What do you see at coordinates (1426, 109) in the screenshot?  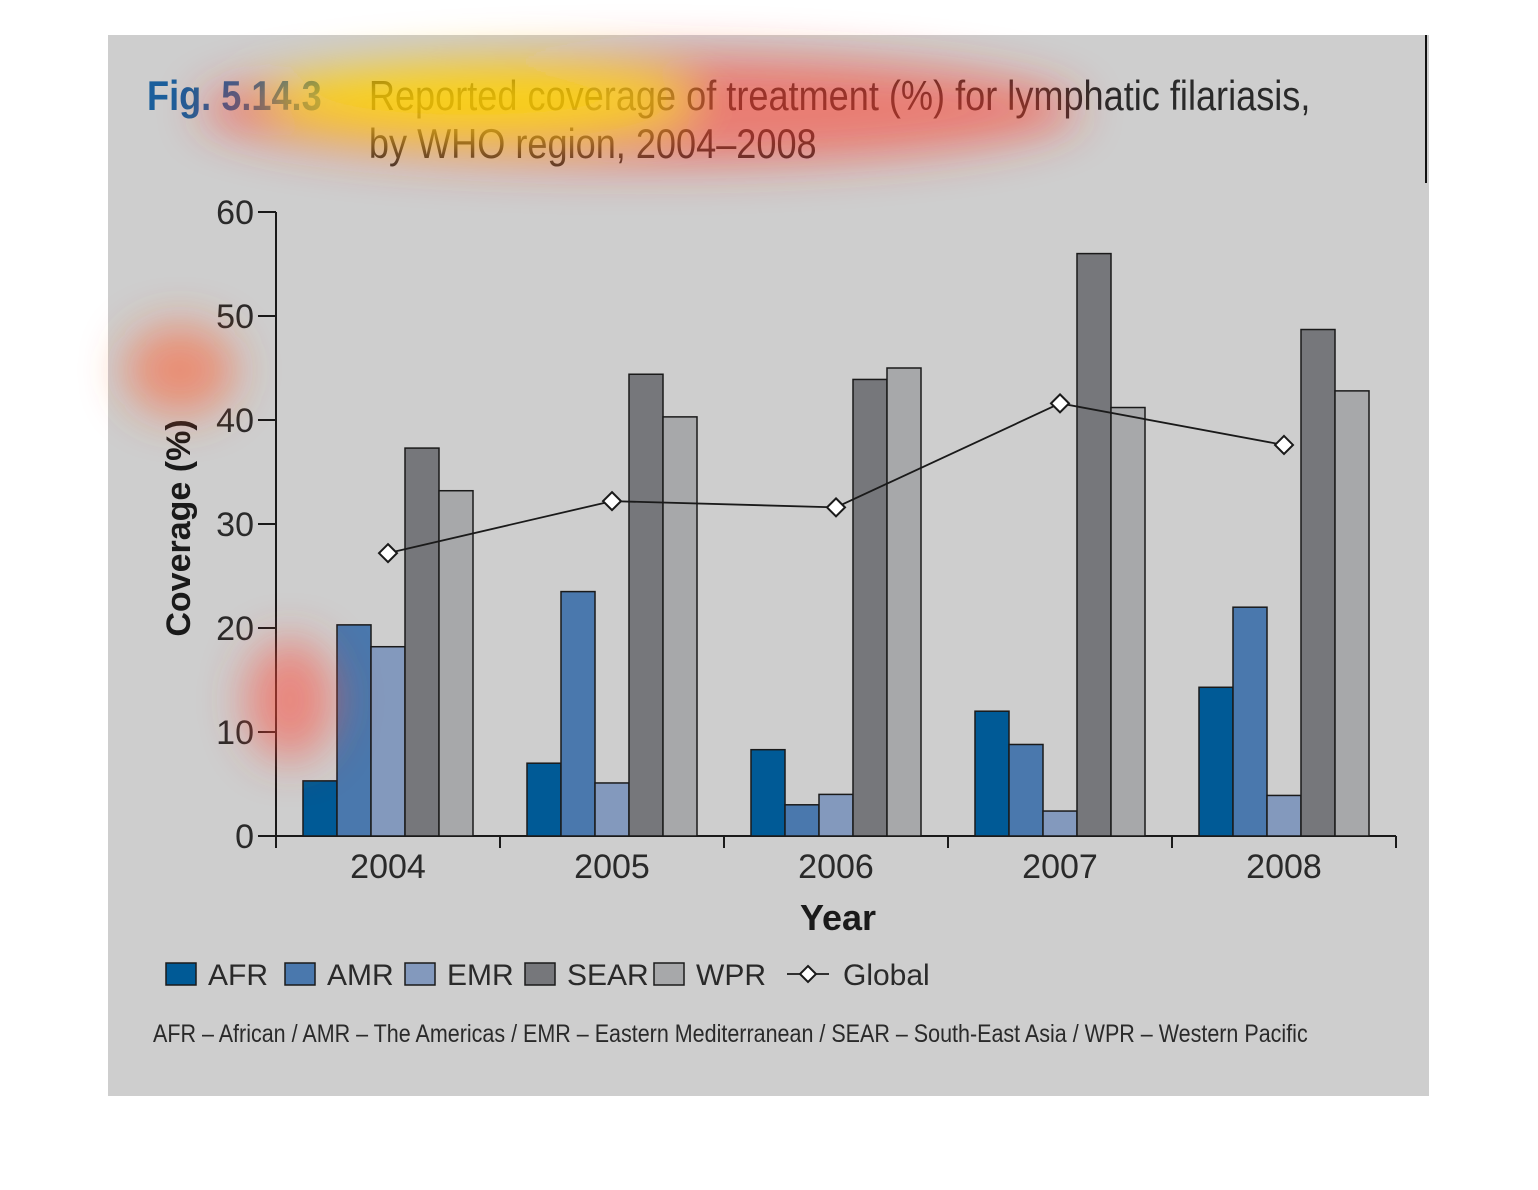 I see `edge-line` at bounding box center [1426, 109].